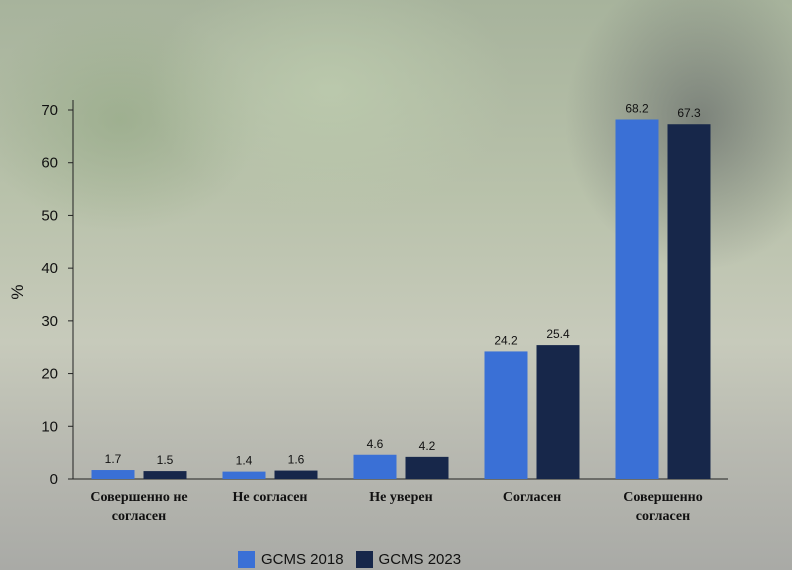  Describe the element at coordinates (506, 340) in the screenshot. I see `value-label: 24.2` at that location.